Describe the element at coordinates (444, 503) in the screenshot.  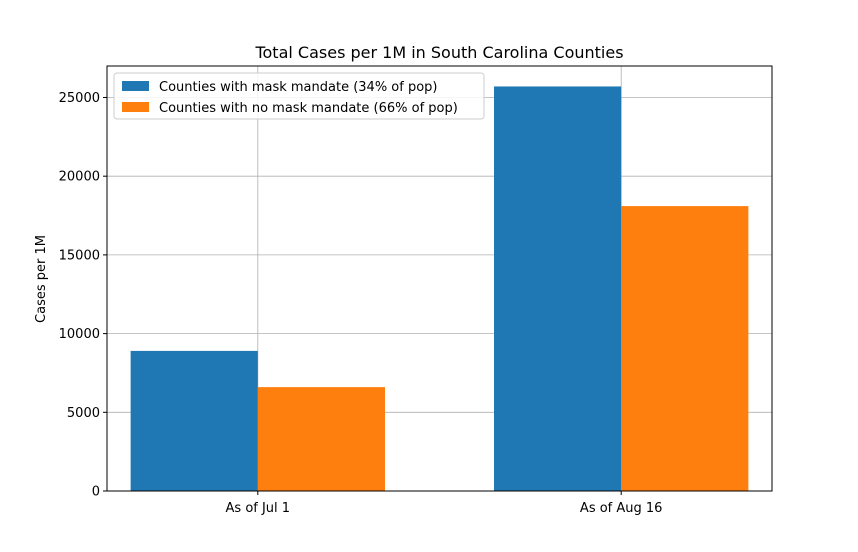
I see `x-axis-ticks: As of Jul 1 As of Aug 16` at that location.